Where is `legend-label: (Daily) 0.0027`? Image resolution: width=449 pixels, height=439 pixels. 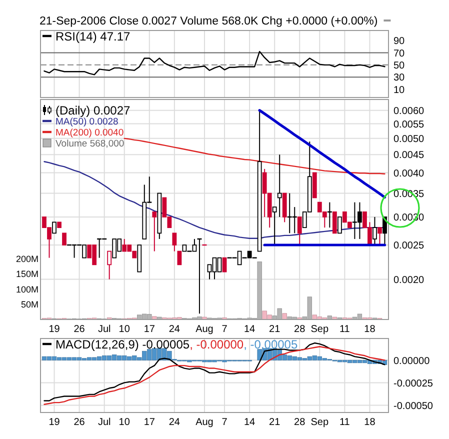 legend-label: (Daily) 0.0027 is located at coordinates (93, 110).